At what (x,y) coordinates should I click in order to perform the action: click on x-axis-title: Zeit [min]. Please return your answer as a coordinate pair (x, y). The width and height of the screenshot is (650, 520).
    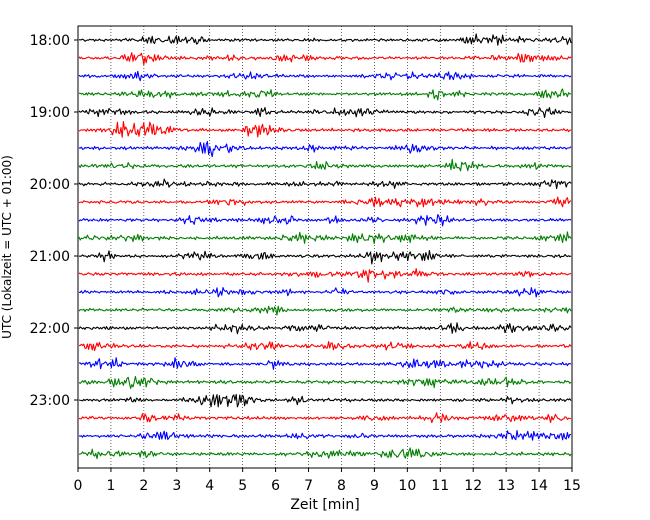
    Looking at the image, I should click on (324, 505).